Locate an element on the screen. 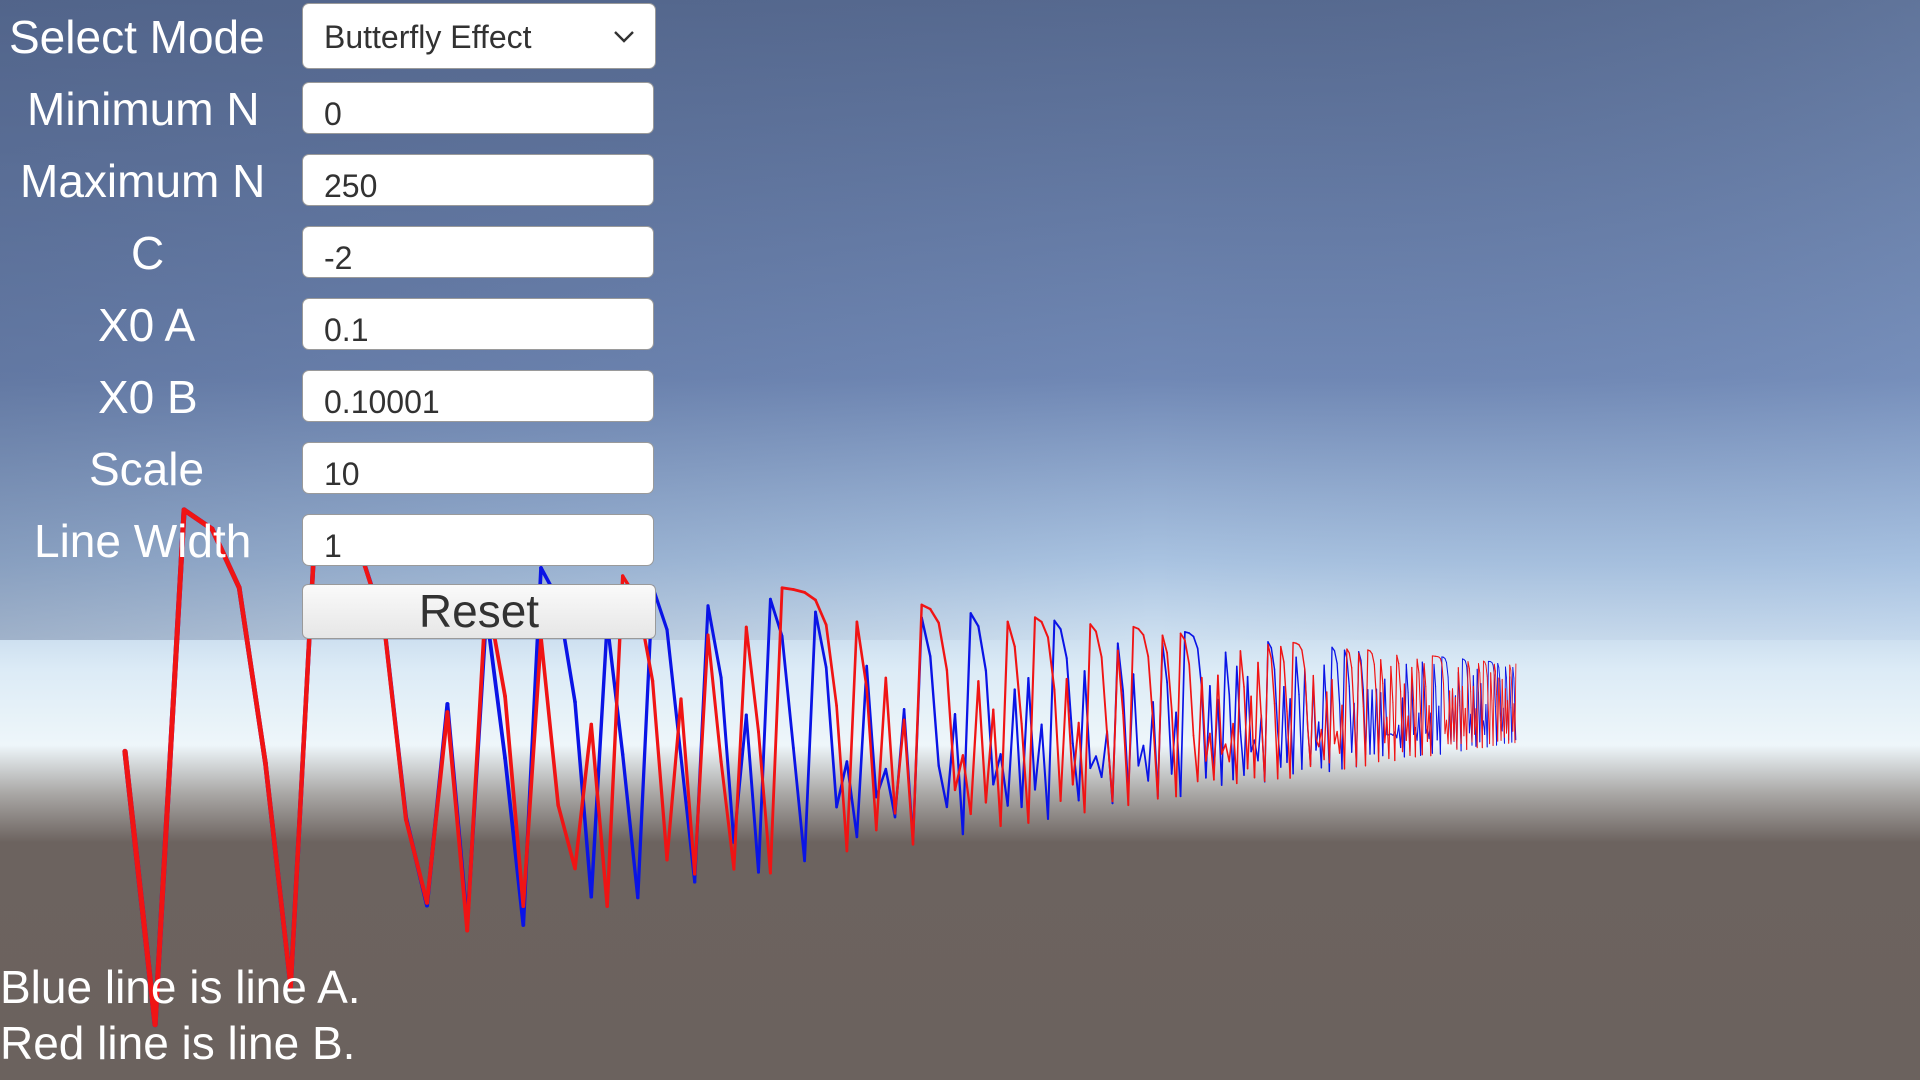  minimum-n-input is located at coordinates (478, 108).